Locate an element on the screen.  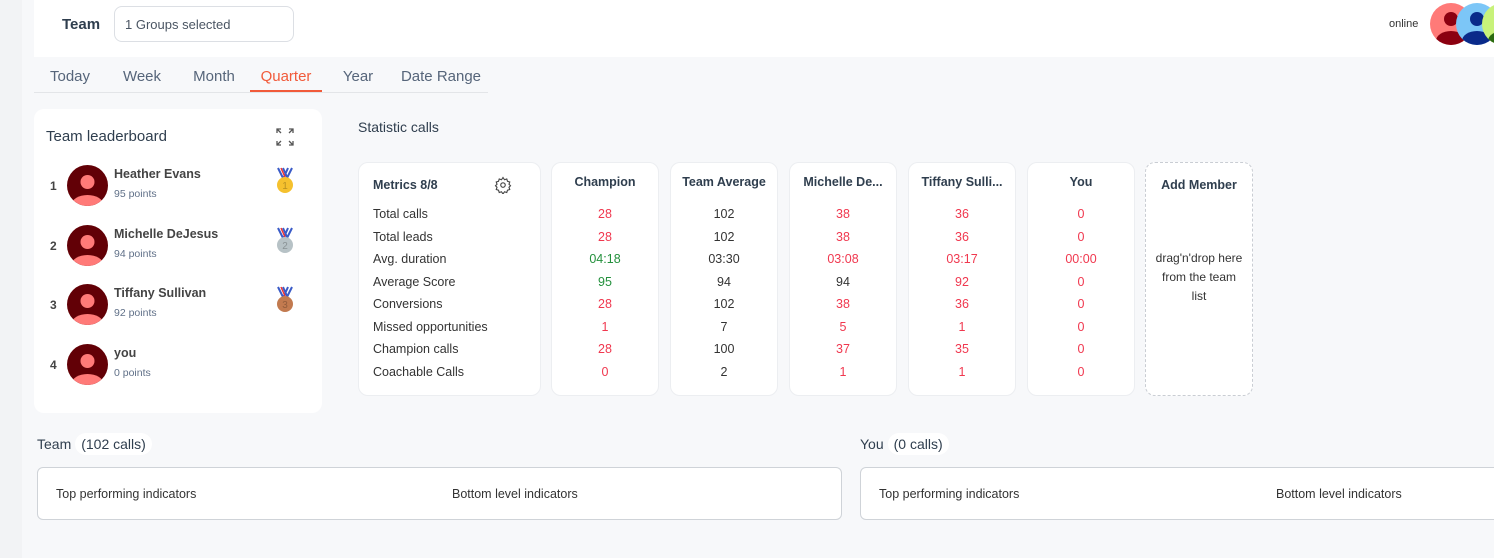
metric-value: 00:00 is located at coordinates (1081, 259).